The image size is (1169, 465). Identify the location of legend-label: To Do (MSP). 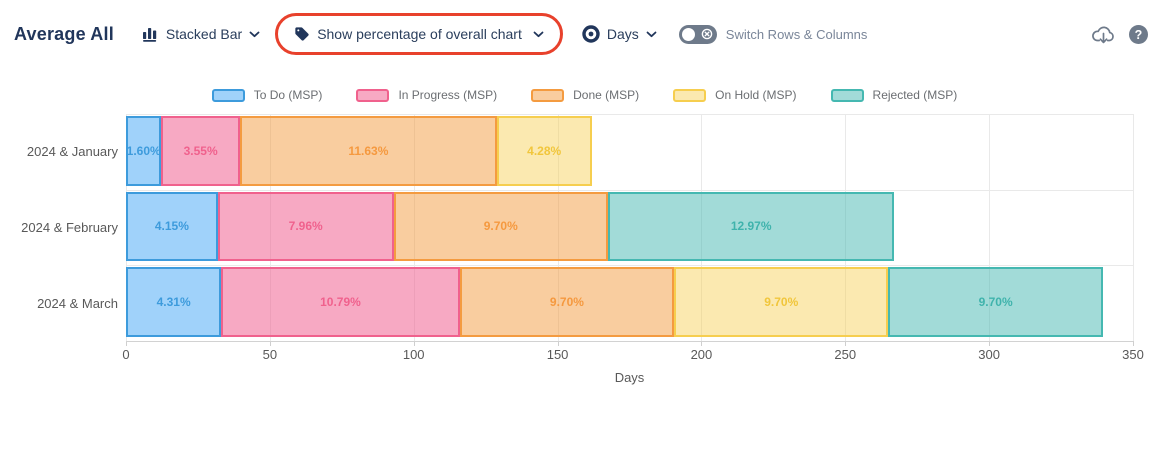
(288, 95).